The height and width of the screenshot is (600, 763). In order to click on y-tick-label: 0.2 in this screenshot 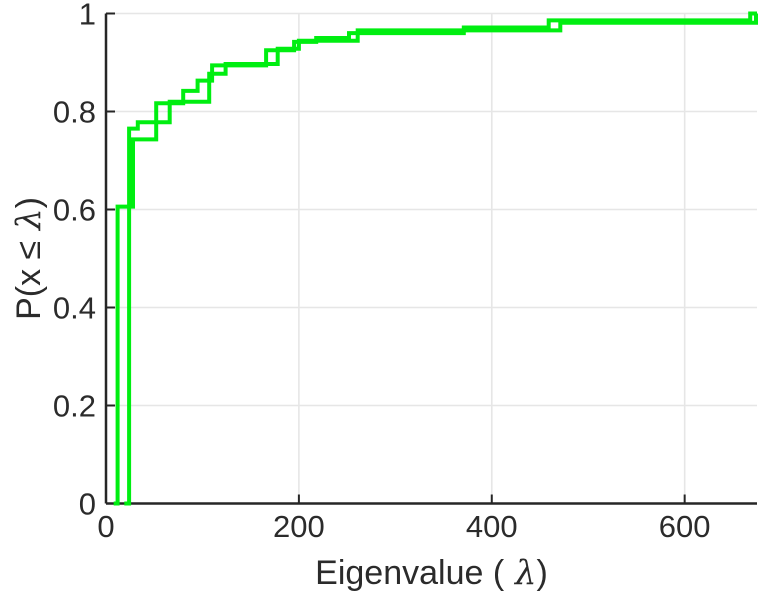, I will do `click(74, 406)`.